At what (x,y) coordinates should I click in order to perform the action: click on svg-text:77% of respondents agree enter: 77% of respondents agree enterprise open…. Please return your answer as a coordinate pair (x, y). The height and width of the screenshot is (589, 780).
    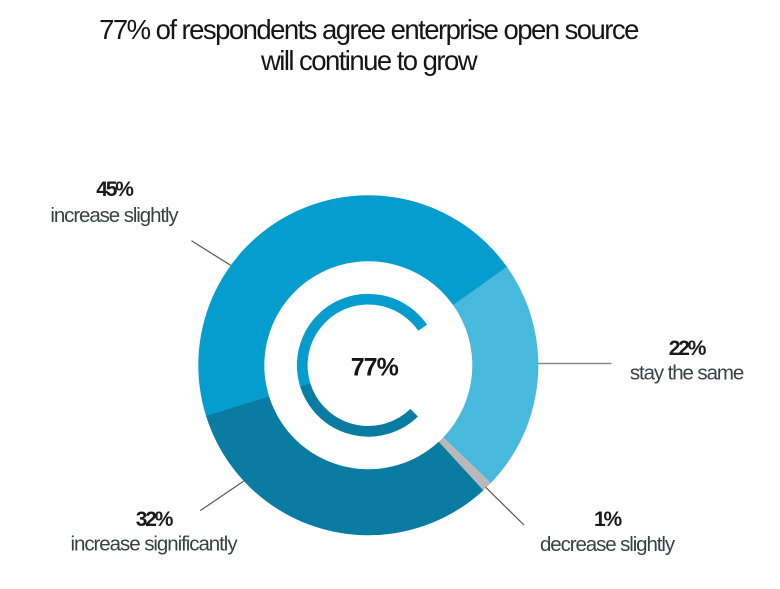
    Looking at the image, I should click on (369, 29).